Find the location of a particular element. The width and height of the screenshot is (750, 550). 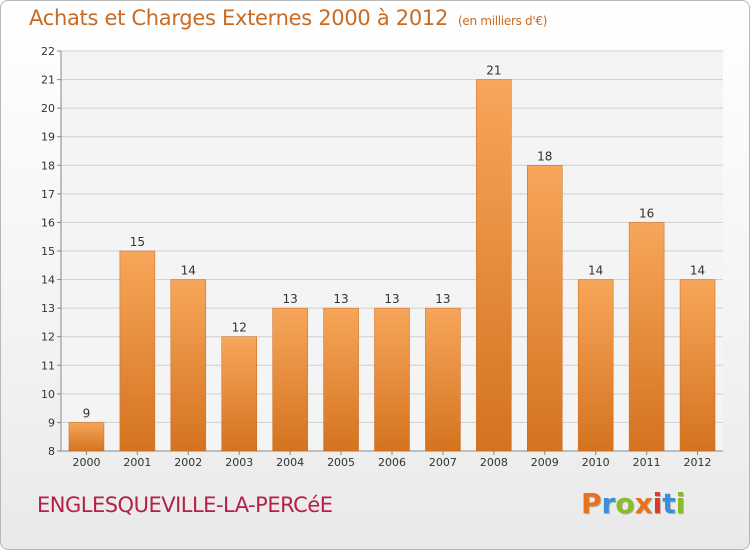

proxiti-logo: Proxiti is located at coordinates (633, 503).